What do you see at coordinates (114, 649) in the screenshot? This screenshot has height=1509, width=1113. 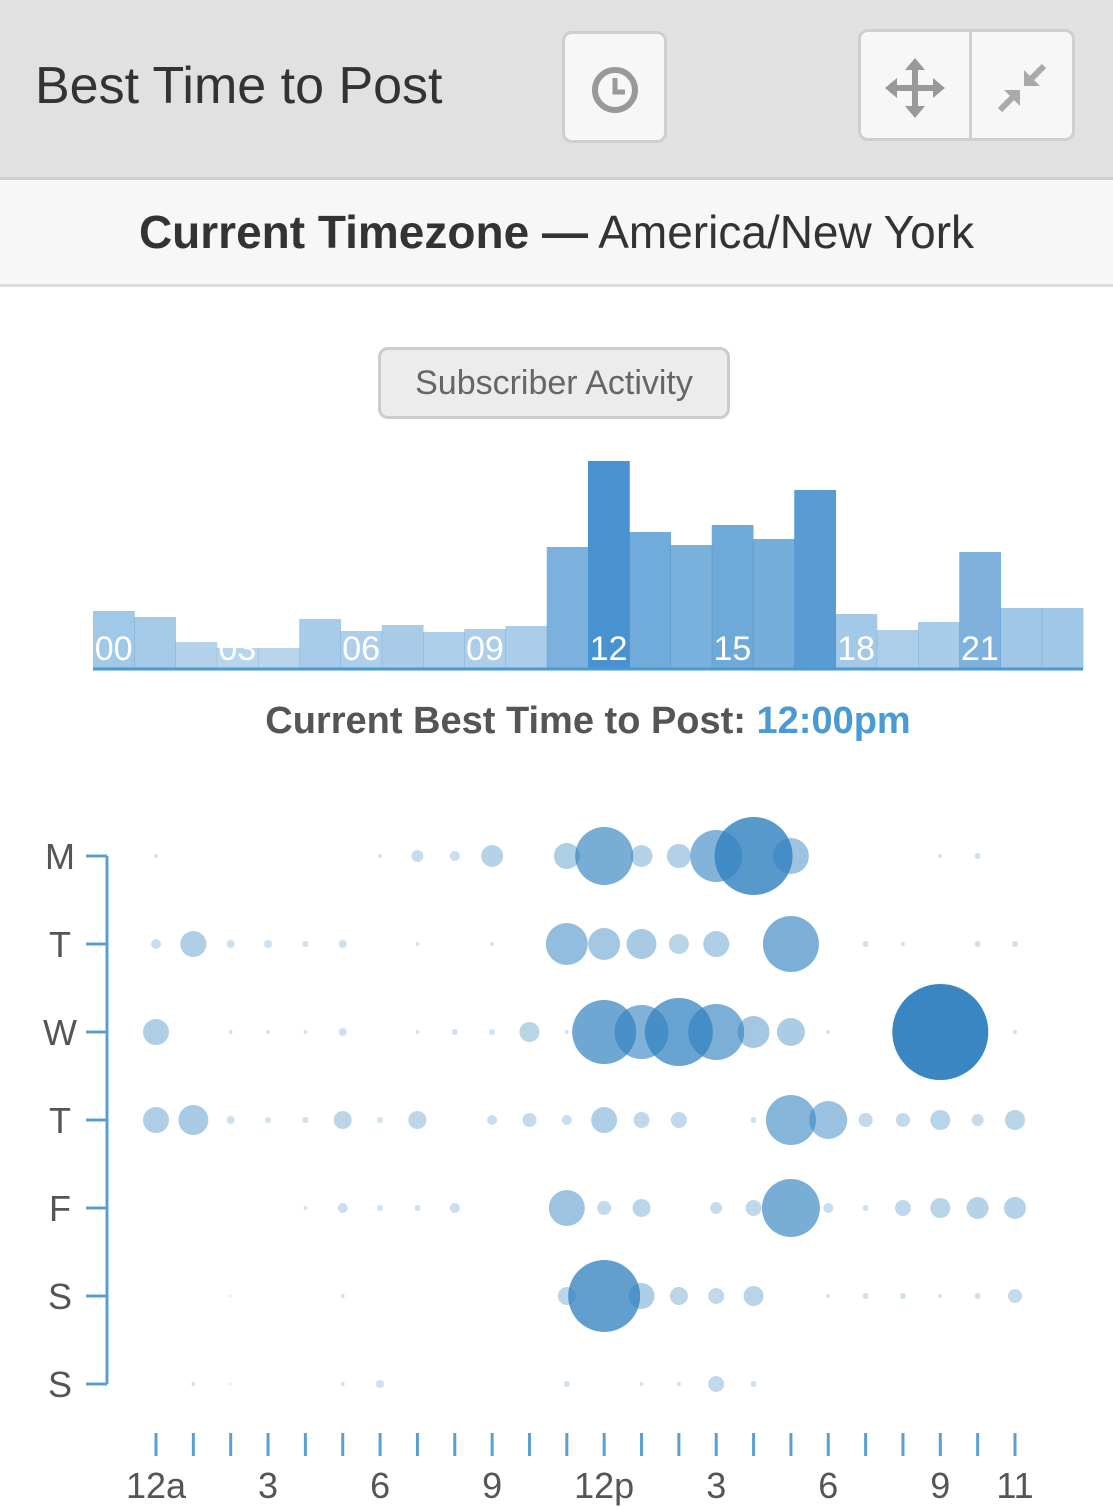 I see `histogram-label: 00` at bounding box center [114, 649].